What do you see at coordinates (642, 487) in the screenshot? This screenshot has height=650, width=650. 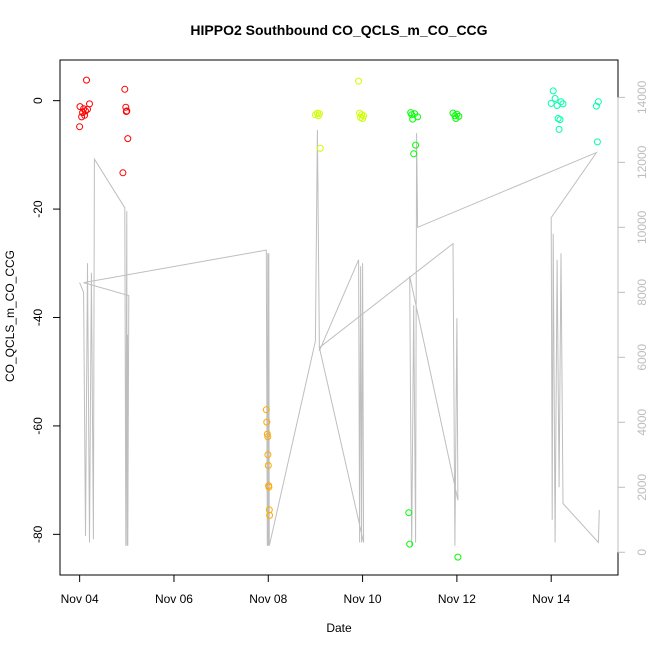 I see `right-tick-label: 2000` at bounding box center [642, 487].